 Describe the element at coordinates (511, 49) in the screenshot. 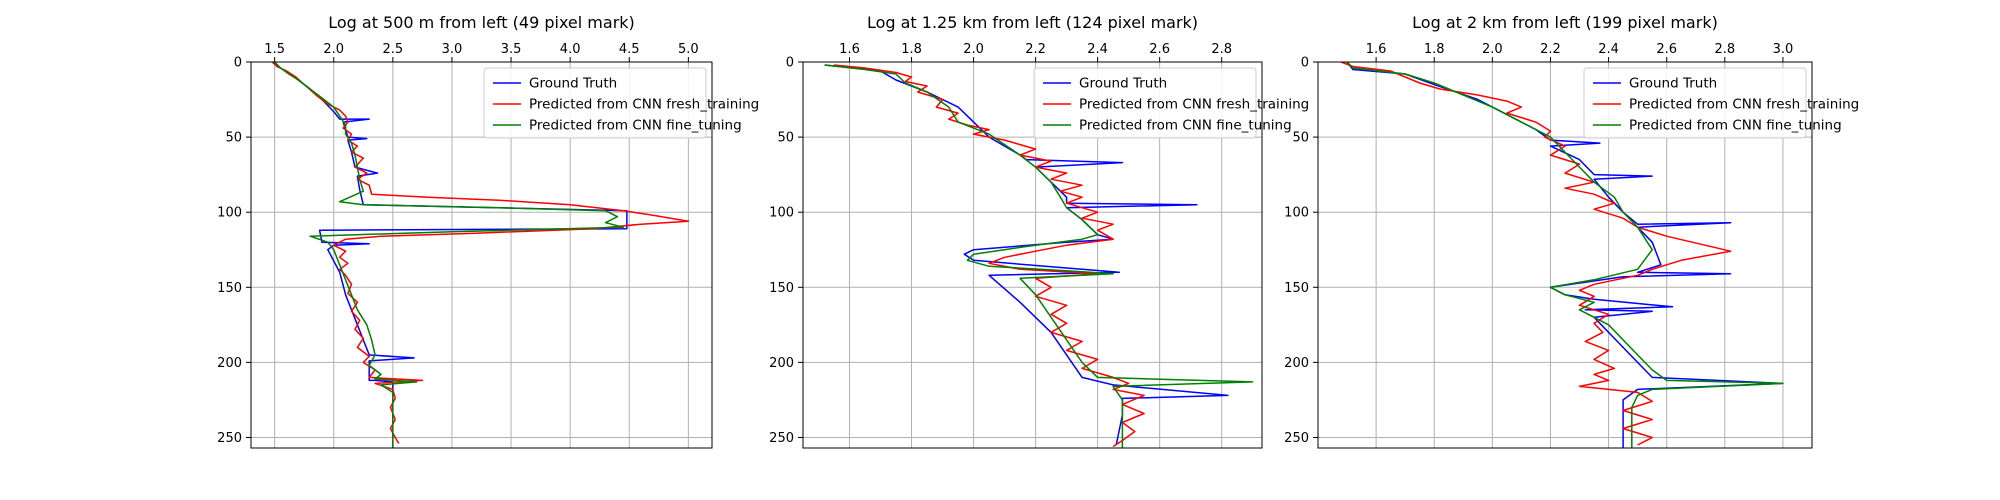

I see `x-tick-label: 3.5` at that location.